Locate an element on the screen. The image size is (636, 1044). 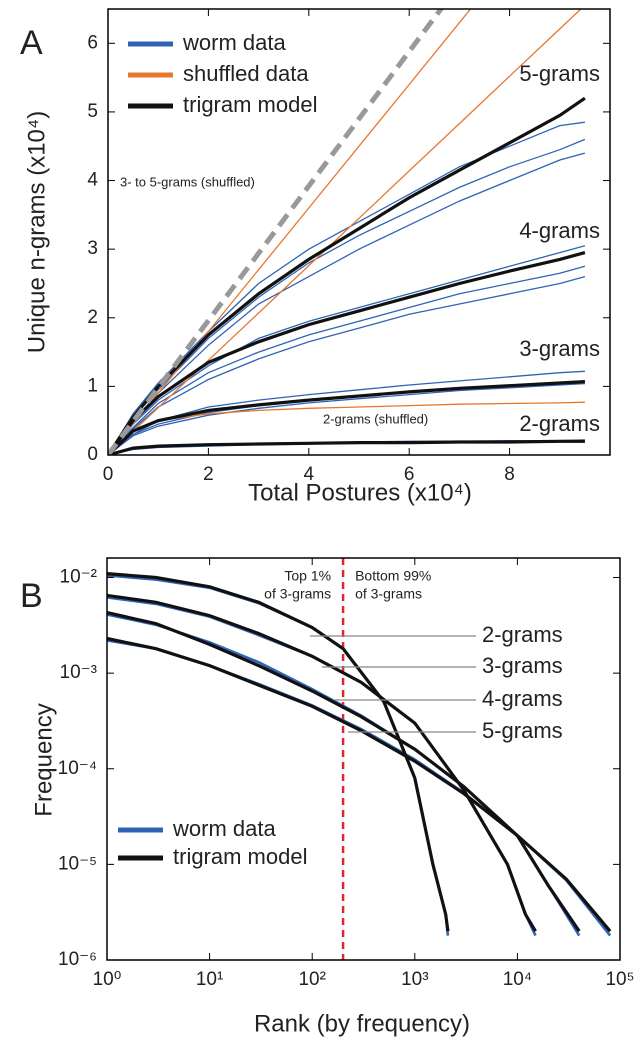
x-axis-label: Rank (by frequency) is located at coordinates (362, 1023).